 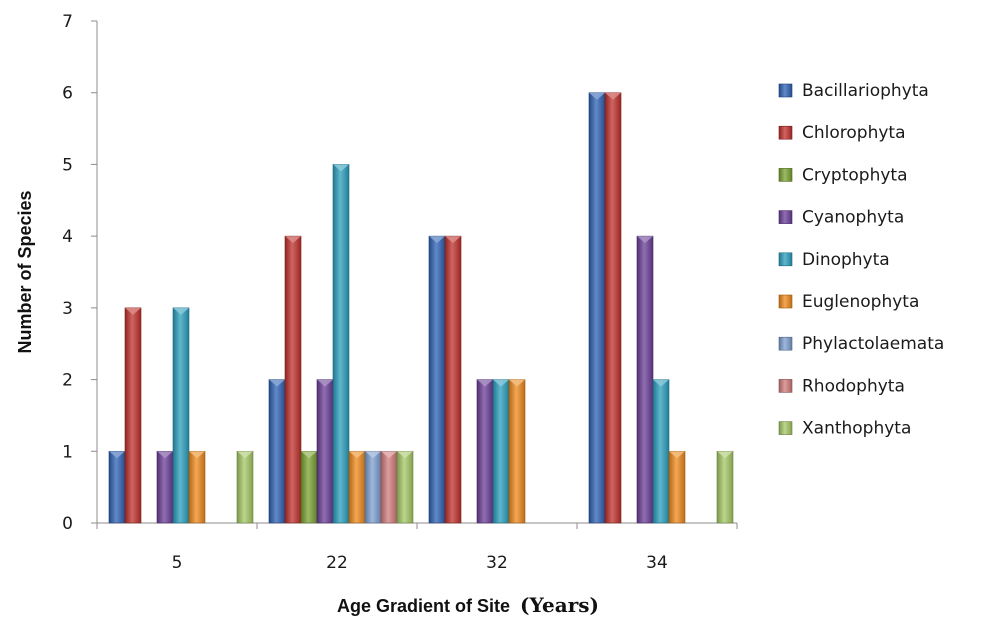 I want to click on legend-item-chlorophyta: Chlorophyta, so click(x=842, y=133).